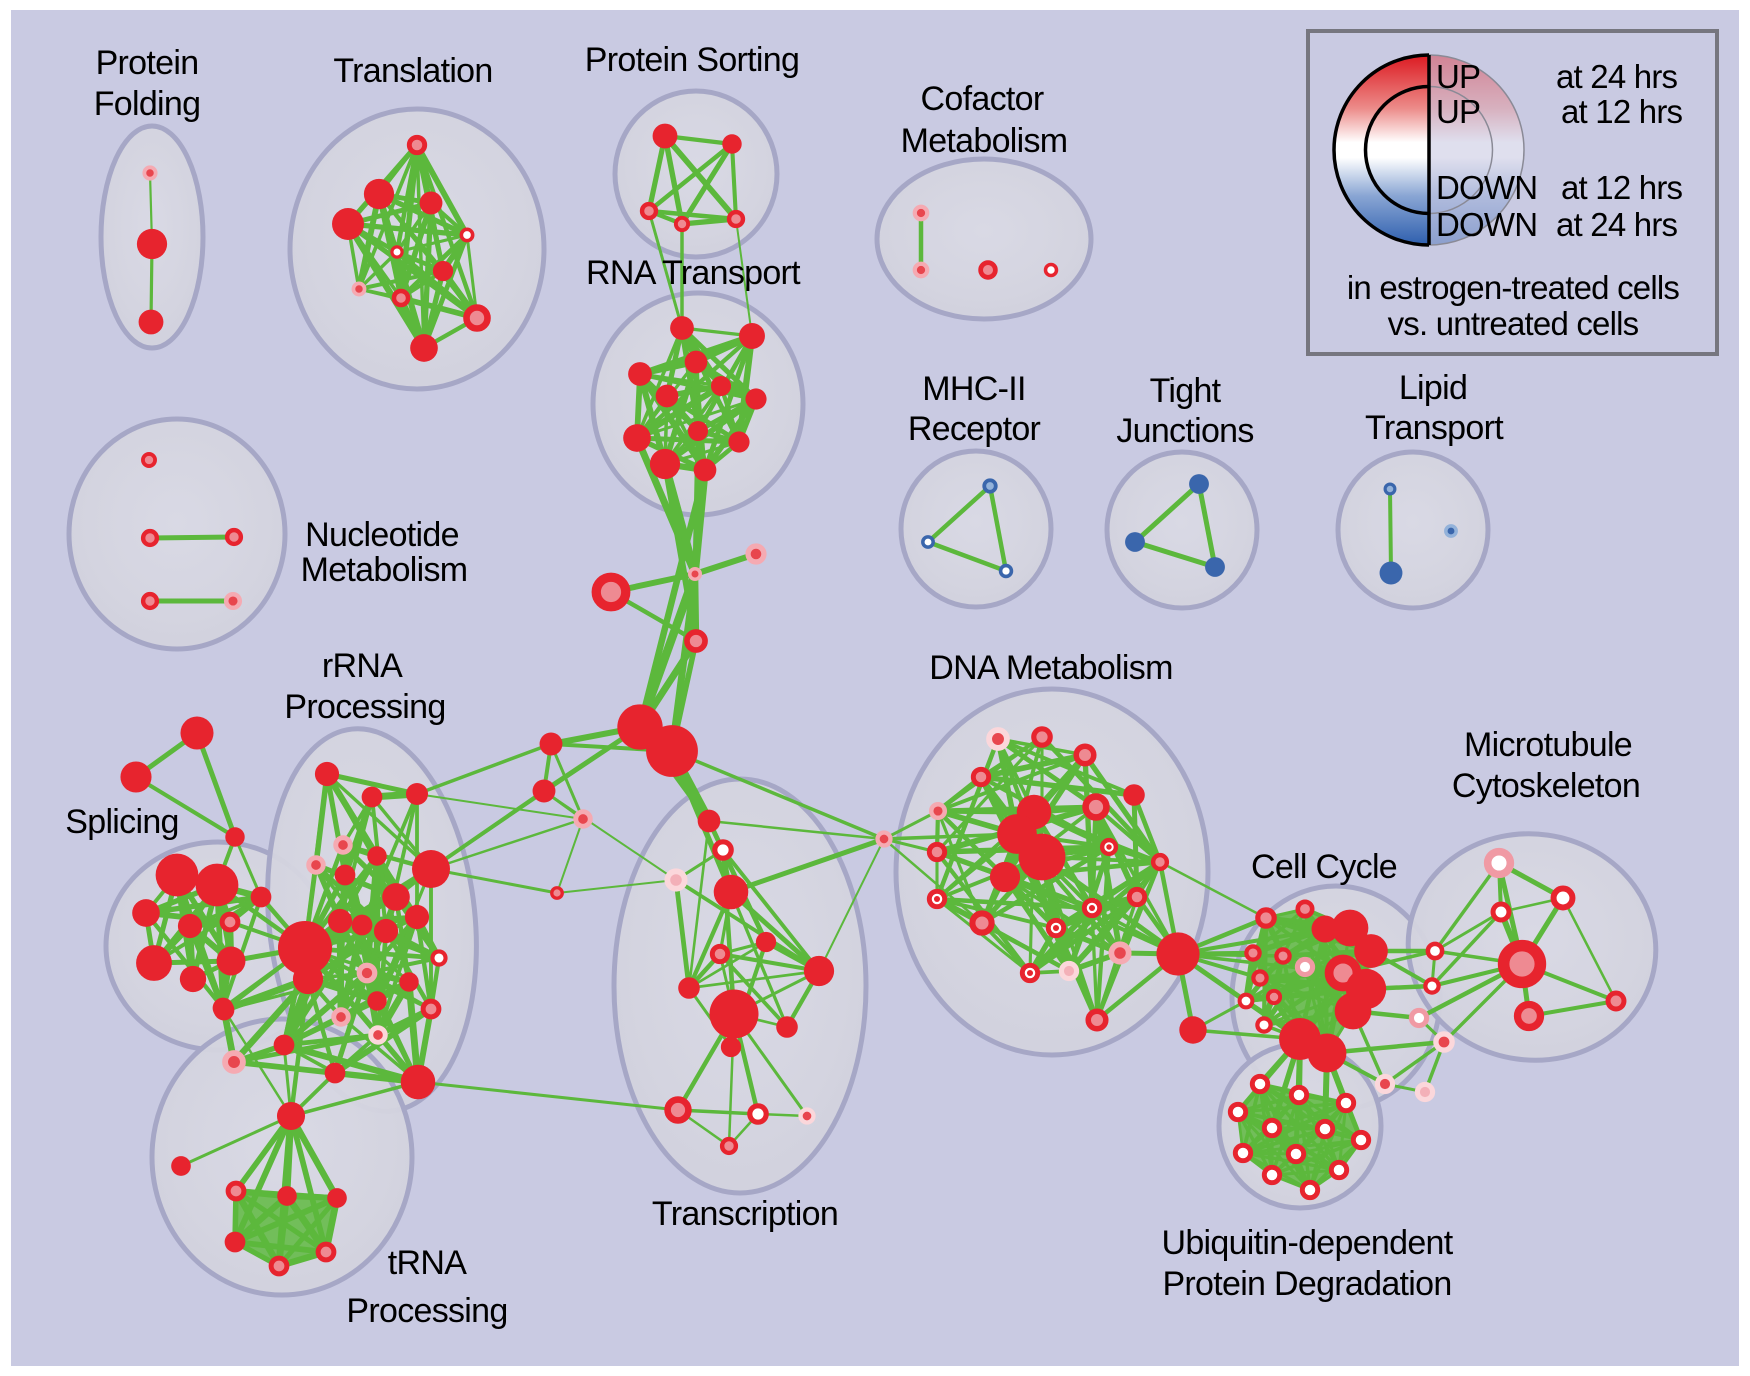  I want to click on svg-text: Splicing, so click(121, 822).